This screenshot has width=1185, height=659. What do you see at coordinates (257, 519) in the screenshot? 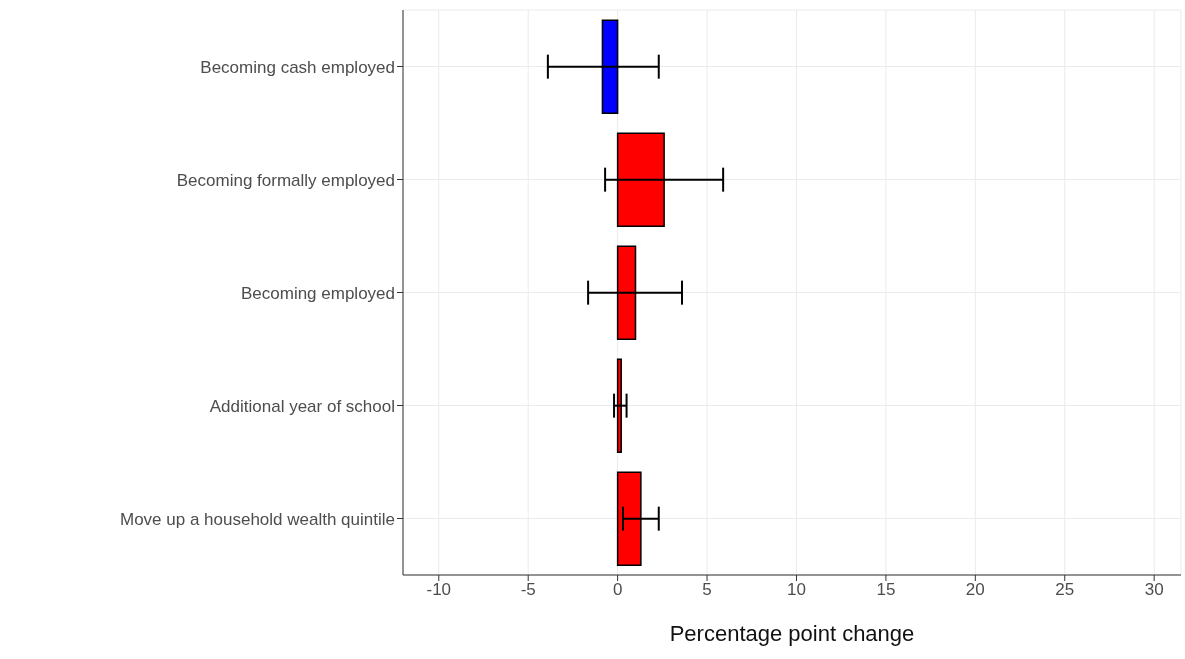
I see `y-tick-label: Move up a household wealth quintile` at bounding box center [257, 519].